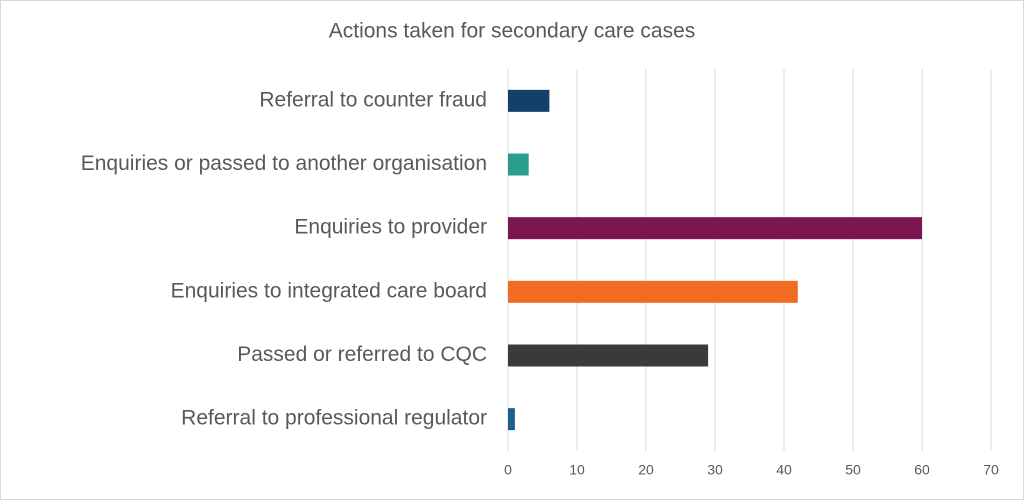  I want to click on x-tick-label: 30, so click(715, 470).